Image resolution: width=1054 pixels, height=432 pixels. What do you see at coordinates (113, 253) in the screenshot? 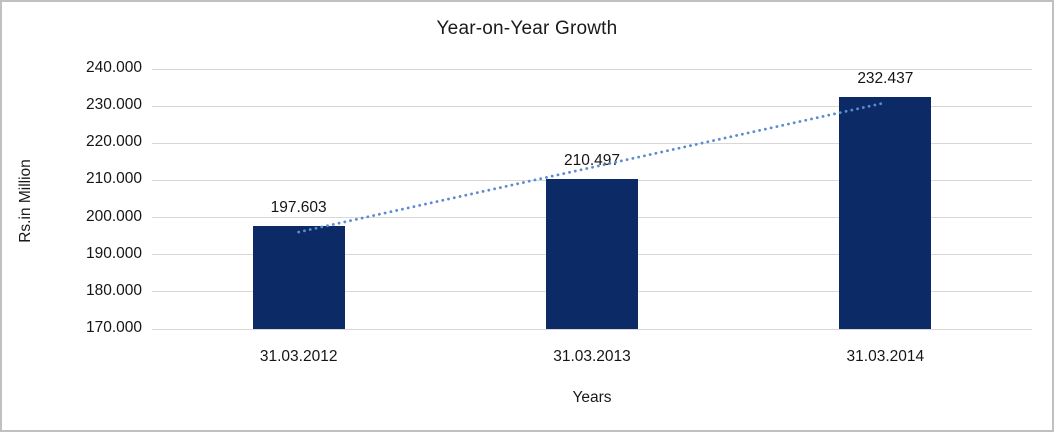
I see `y-tick-label: 190.000` at bounding box center [113, 253].